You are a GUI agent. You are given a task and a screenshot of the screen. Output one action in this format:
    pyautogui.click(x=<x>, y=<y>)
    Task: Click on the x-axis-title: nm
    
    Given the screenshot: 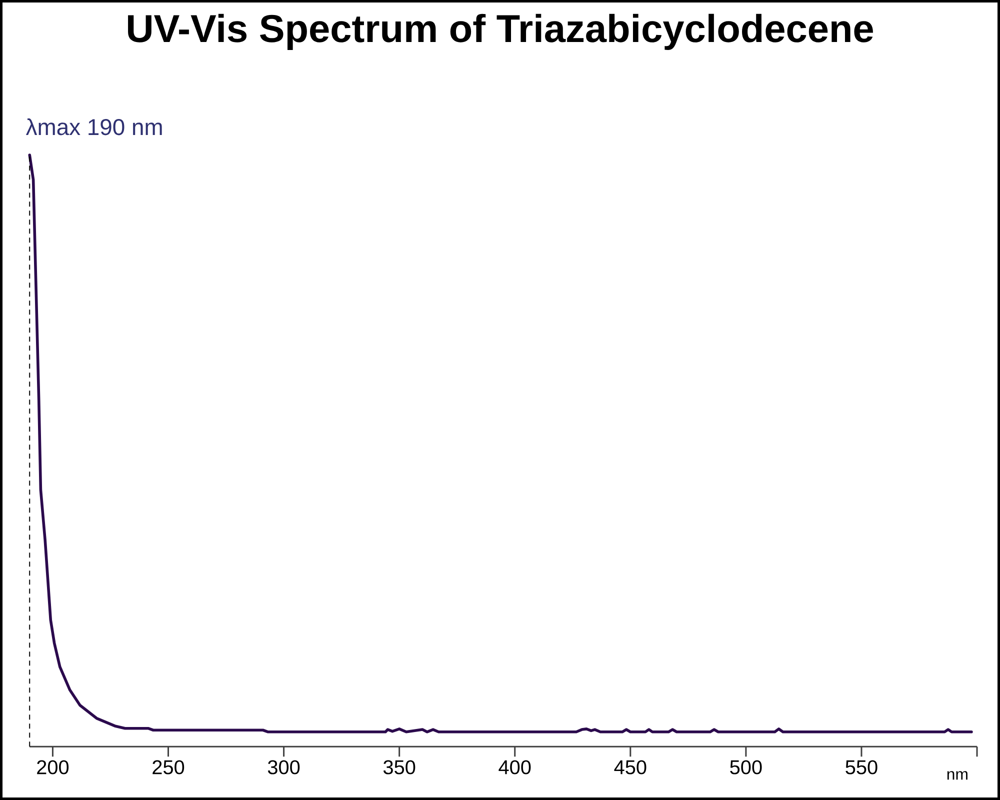 What is the action you would take?
    pyautogui.click(x=957, y=775)
    